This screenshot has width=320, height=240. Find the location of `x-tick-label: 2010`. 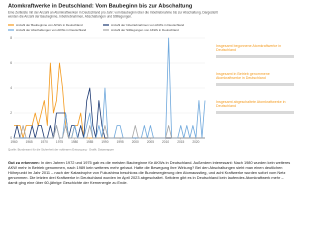

x-tick-label: 2010 is located at coordinates (165, 142).